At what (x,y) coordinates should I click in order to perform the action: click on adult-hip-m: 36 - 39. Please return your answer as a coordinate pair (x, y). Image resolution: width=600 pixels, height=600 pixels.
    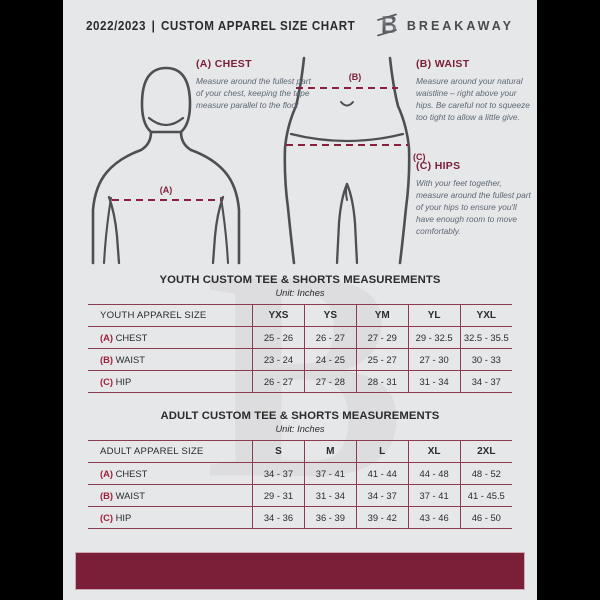
    Looking at the image, I should click on (330, 517).